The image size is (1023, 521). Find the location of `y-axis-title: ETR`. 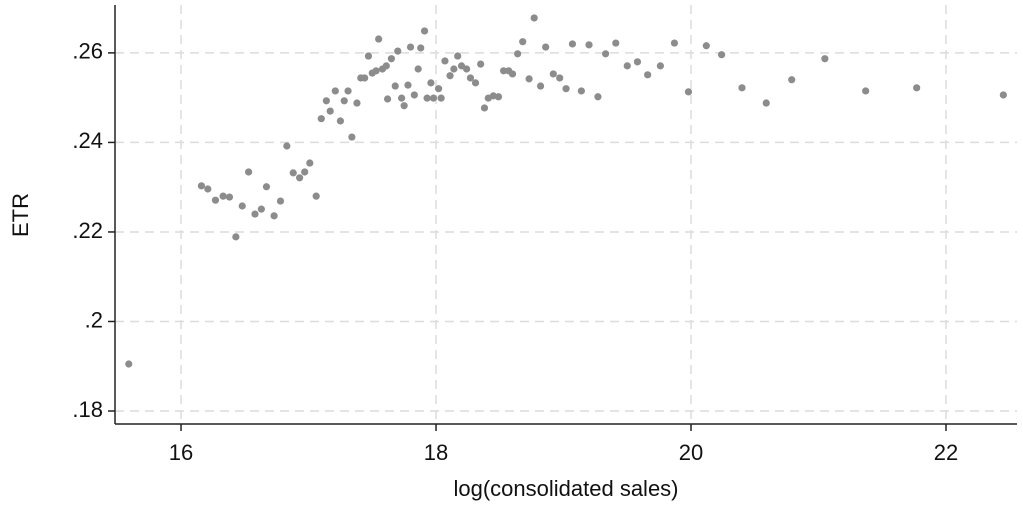

y-axis-title: ETR is located at coordinates (20, 215).